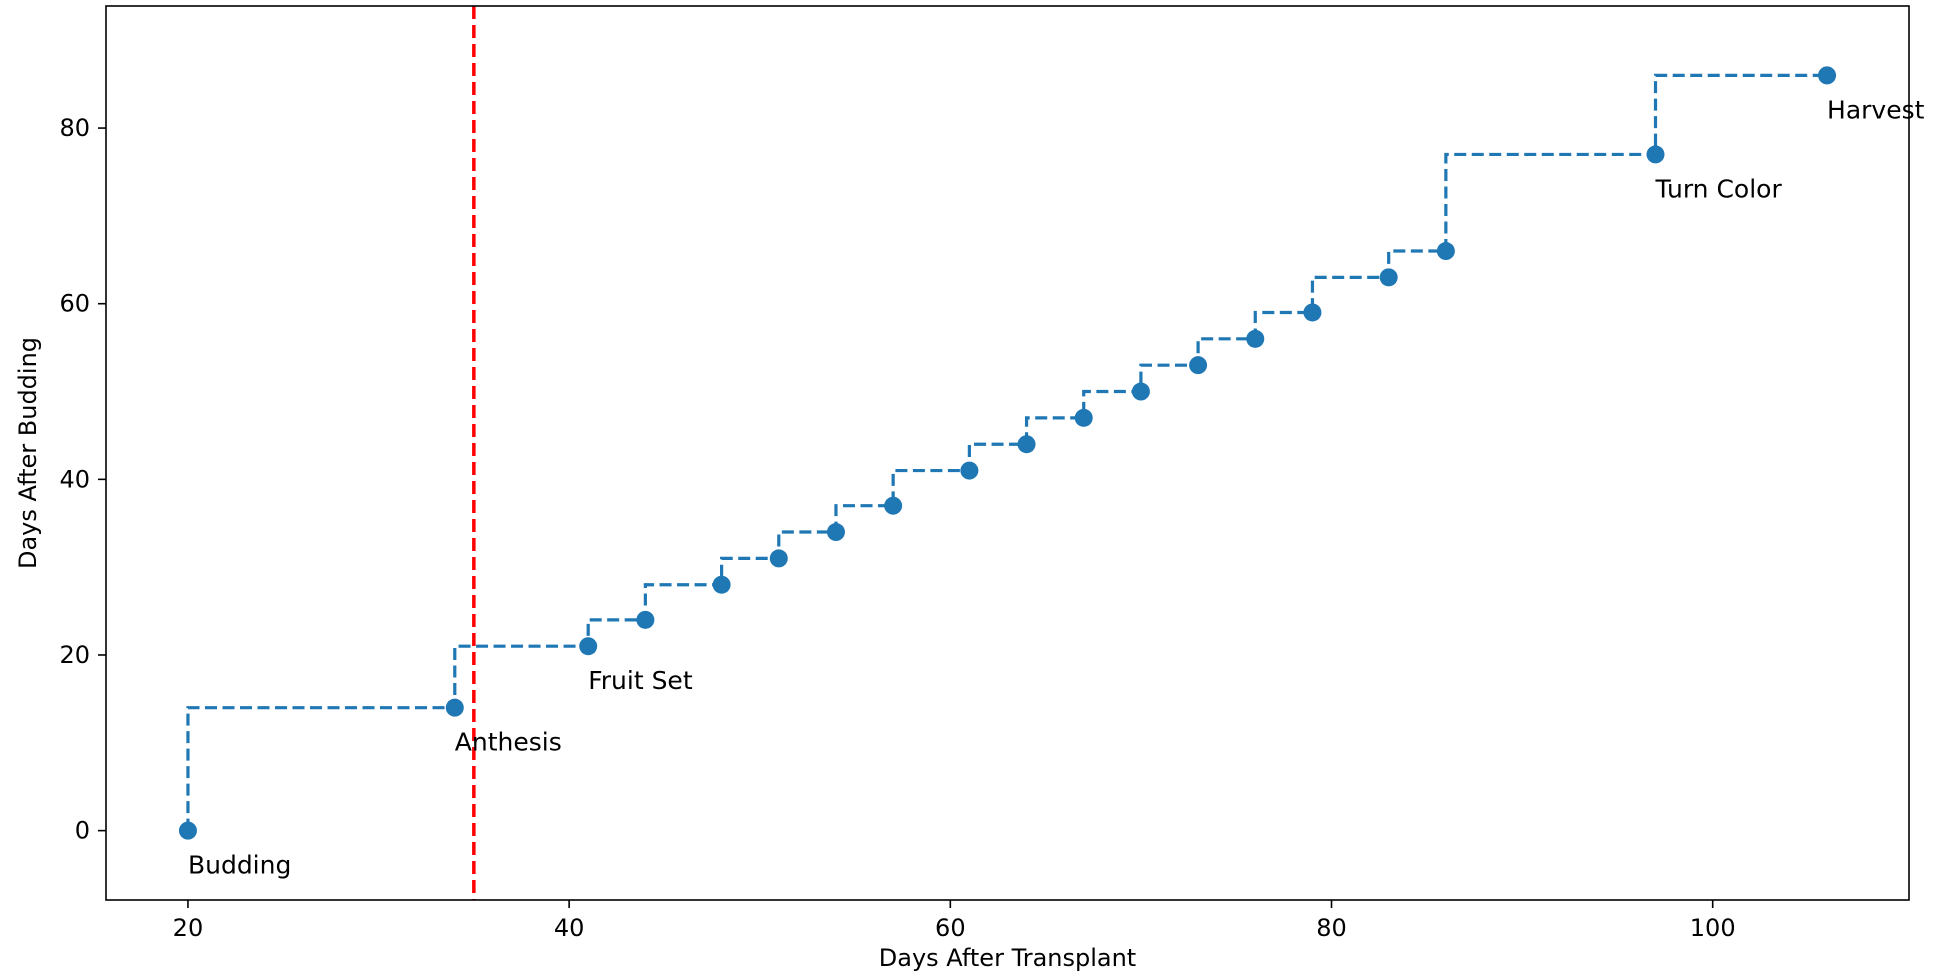 The height and width of the screenshot is (976, 1939). What do you see at coordinates (1331, 928) in the screenshot?
I see `x-tick-label: 80` at bounding box center [1331, 928].